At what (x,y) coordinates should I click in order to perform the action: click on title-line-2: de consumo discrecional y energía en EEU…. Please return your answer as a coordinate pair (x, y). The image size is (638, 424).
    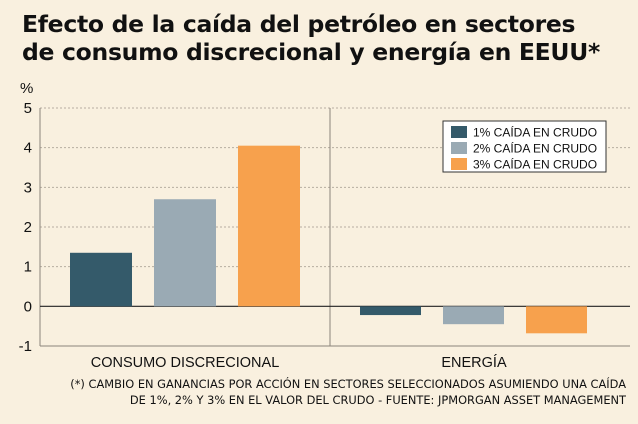
    Looking at the image, I should click on (311, 52).